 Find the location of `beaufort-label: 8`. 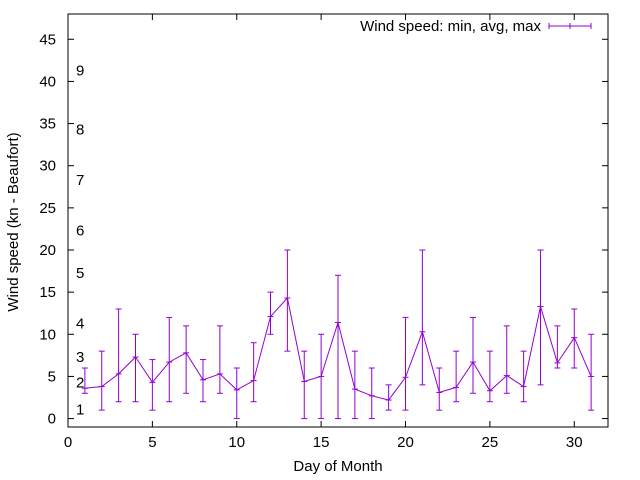

beaufort-label: 8 is located at coordinates (80, 129).